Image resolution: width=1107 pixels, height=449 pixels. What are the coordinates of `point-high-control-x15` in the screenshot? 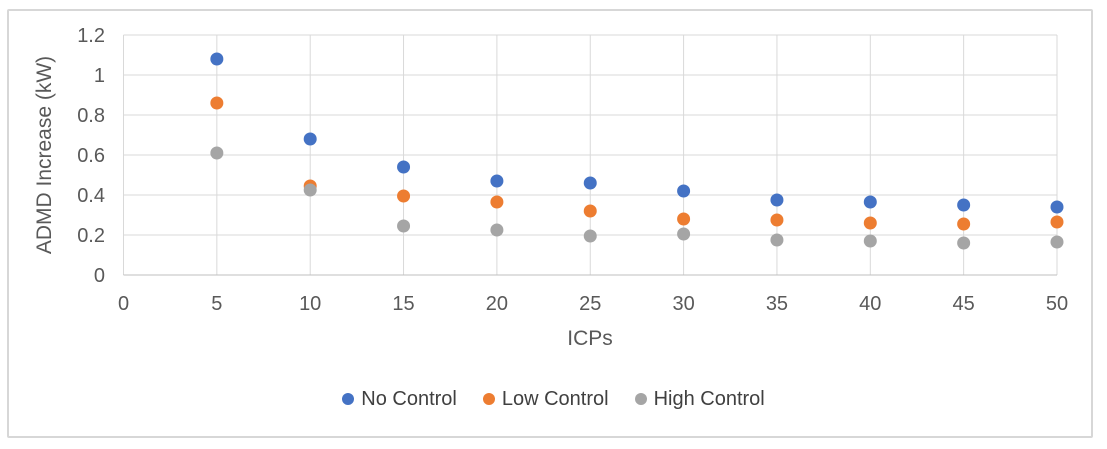 It's located at (404, 226).